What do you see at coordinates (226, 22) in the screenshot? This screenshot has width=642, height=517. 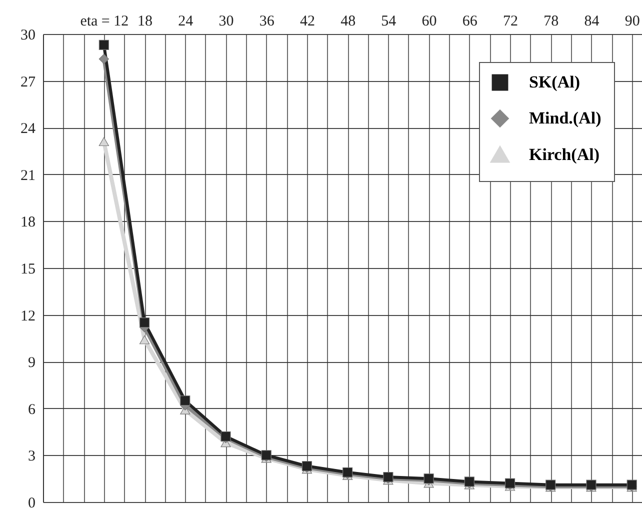 I see `x-tick-label: 30` at bounding box center [226, 22].